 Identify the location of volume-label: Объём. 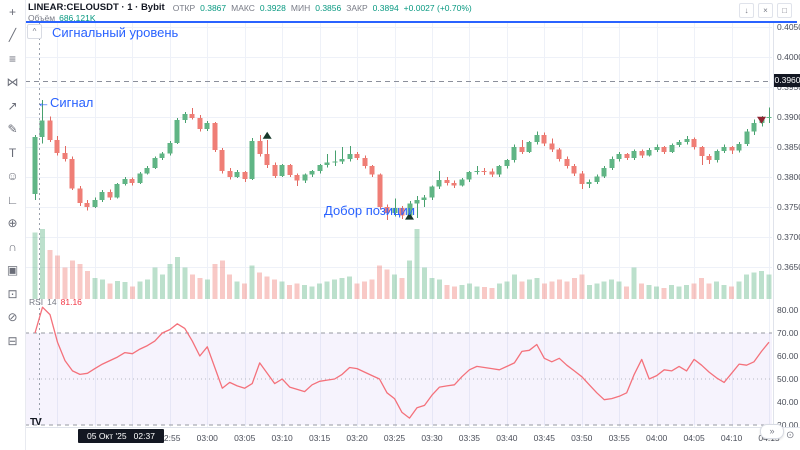
(42, 17).